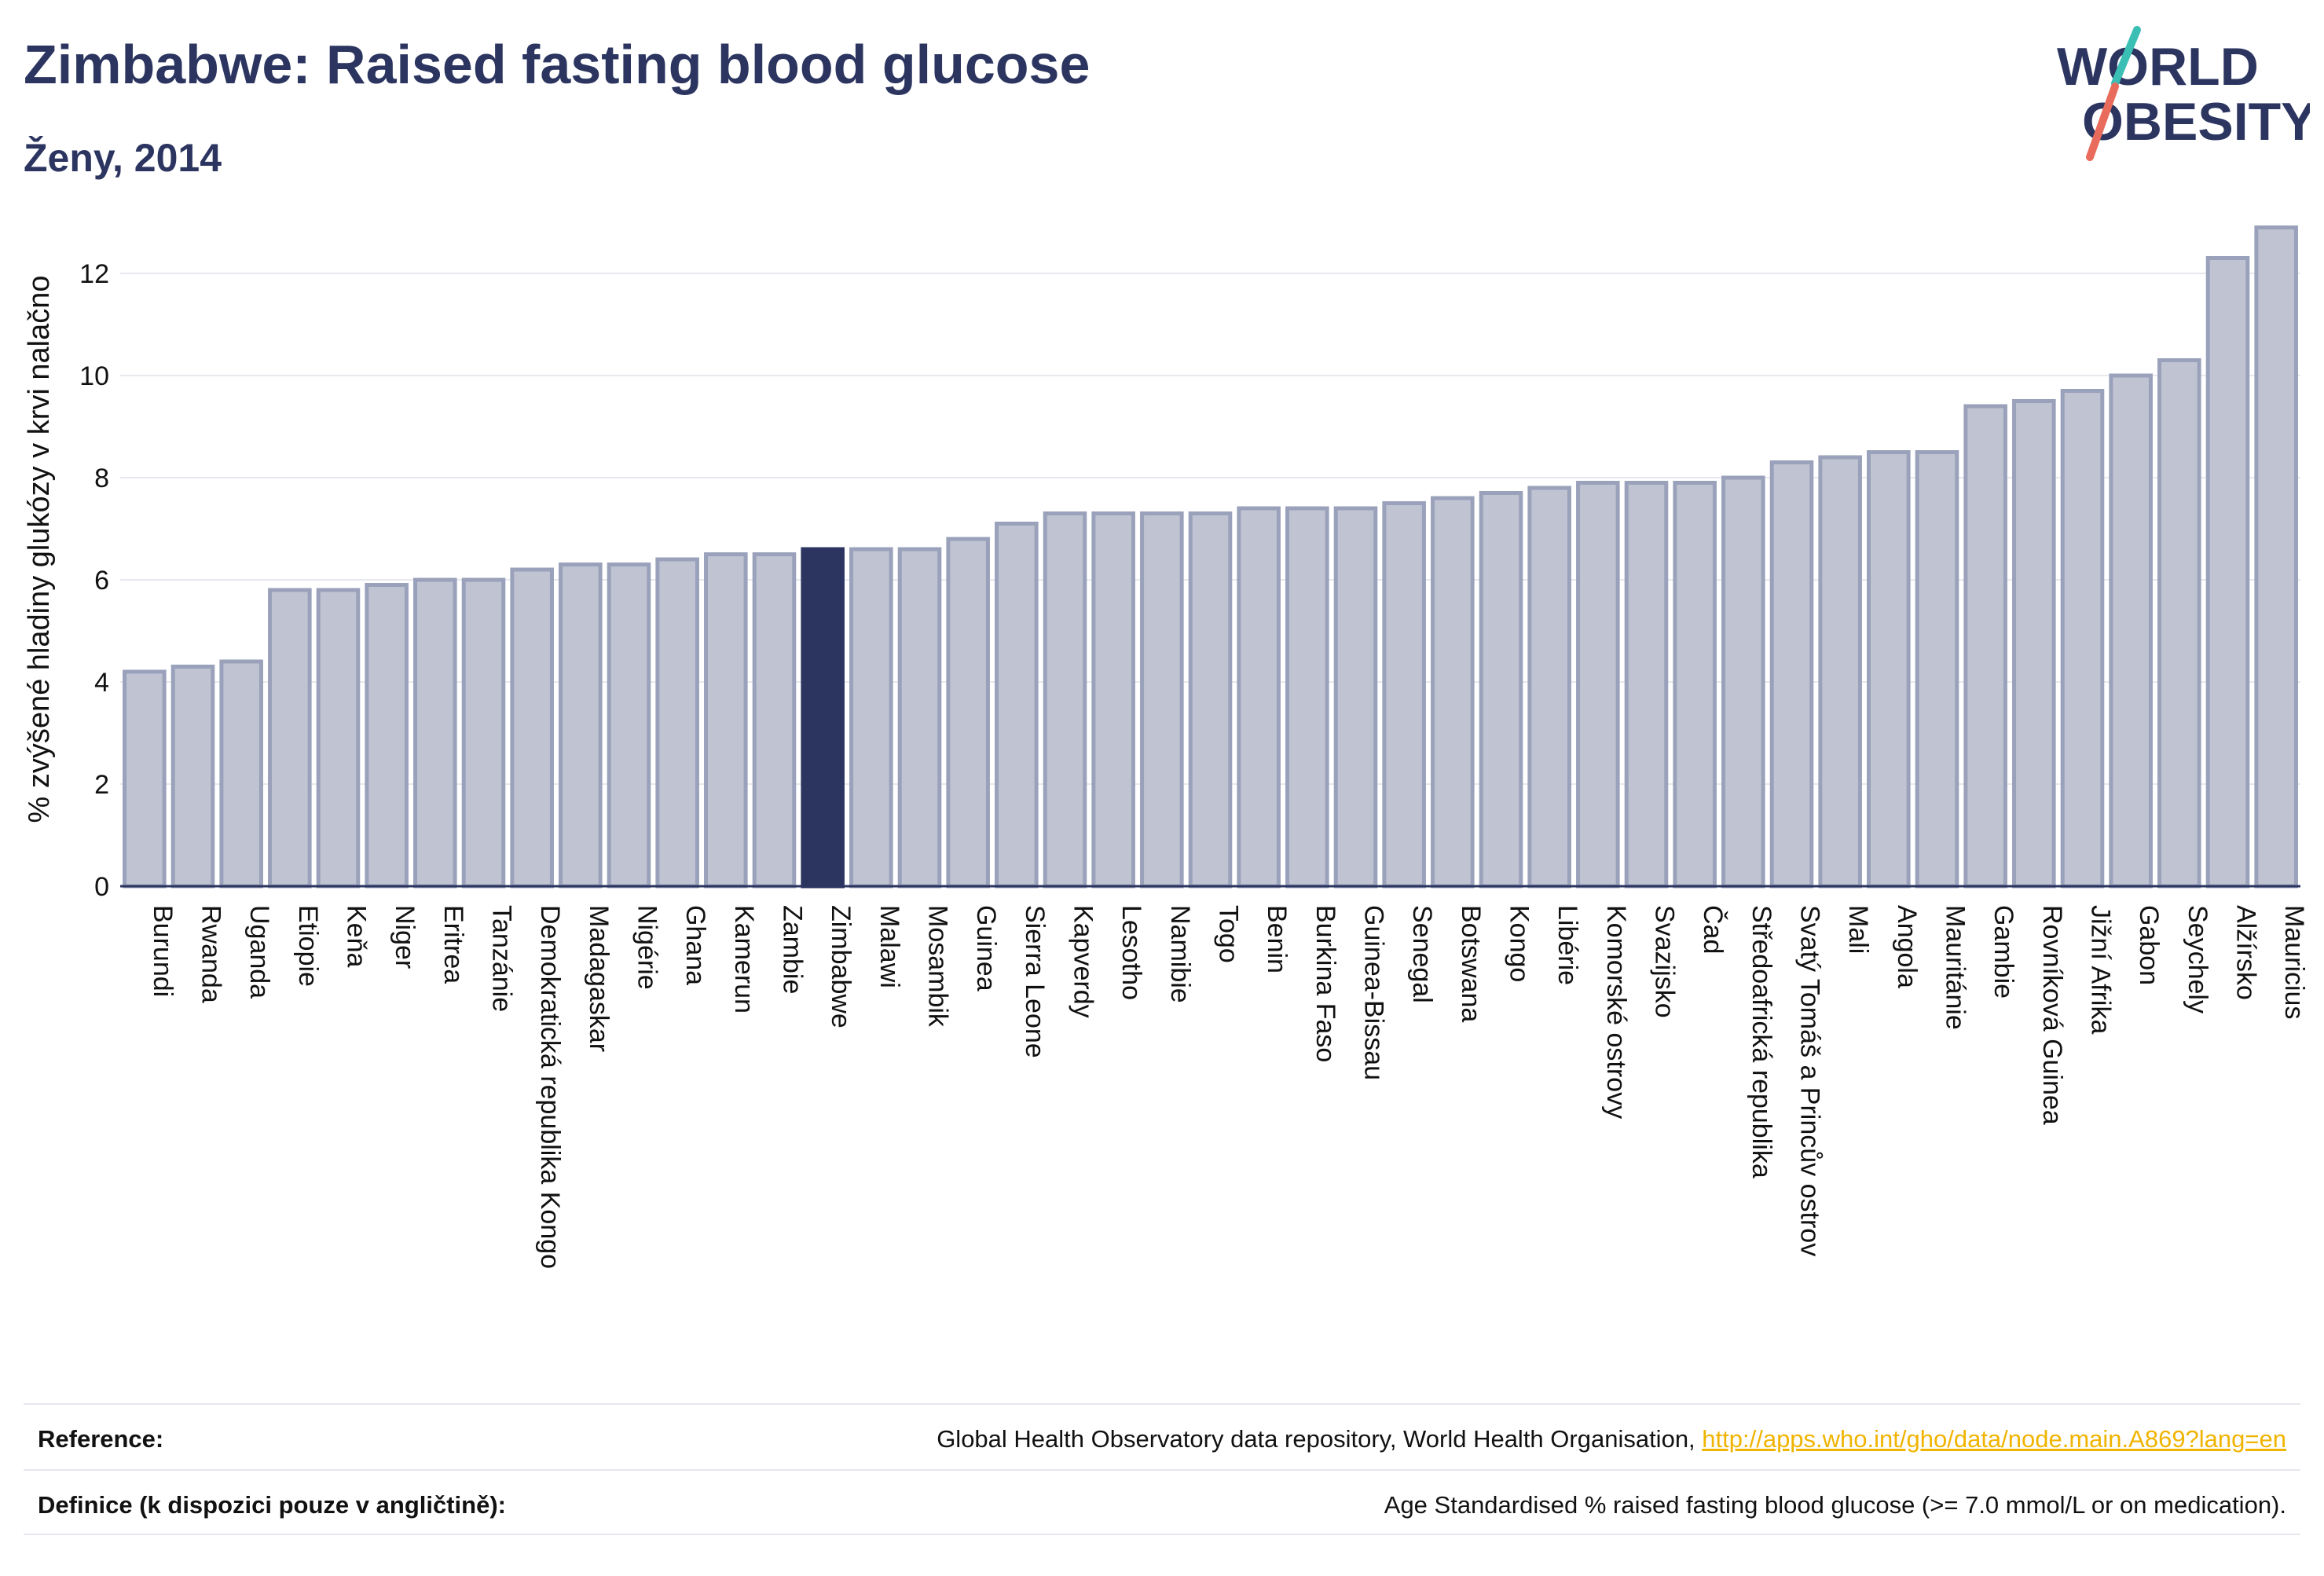 The width and height of the screenshot is (2324, 1576). What do you see at coordinates (94, 274) in the screenshot?
I see `y-tick-label: 12` at bounding box center [94, 274].